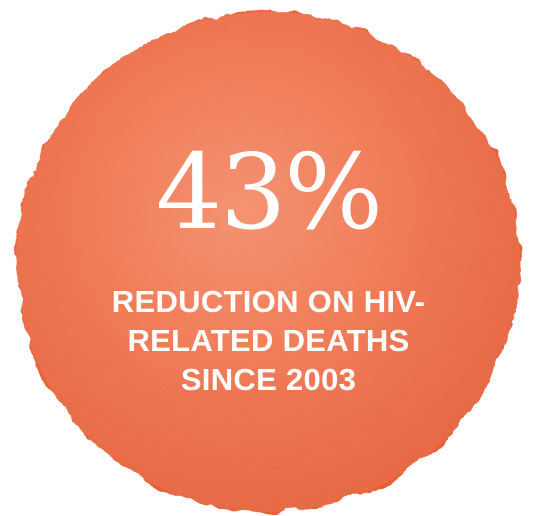 The width and height of the screenshot is (537, 516). I want to click on caption-line: SINCE 2003, so click(268, 379).